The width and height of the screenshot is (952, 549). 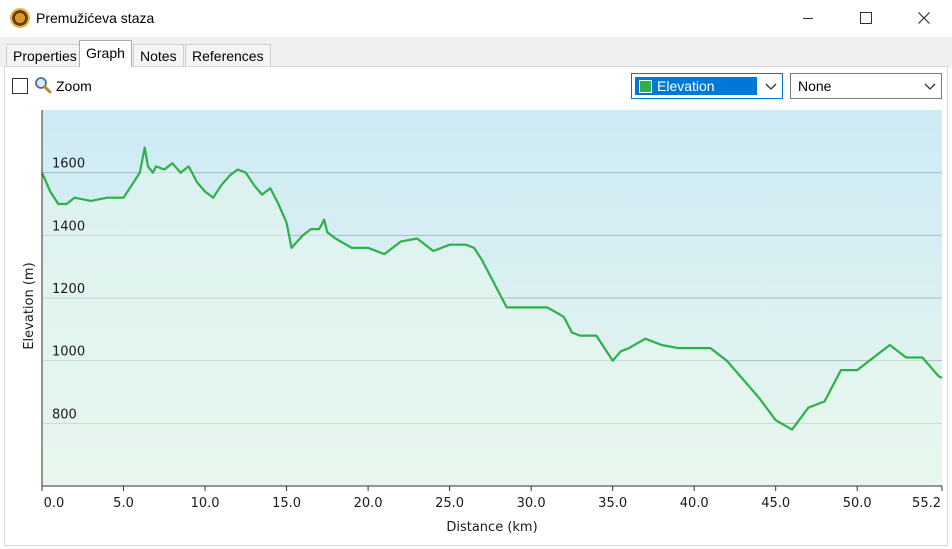 What do you see at coordinates (449, 503) in the screenshot?
I see `x-tick-label: 25.0` at bounding box center [449, 503].